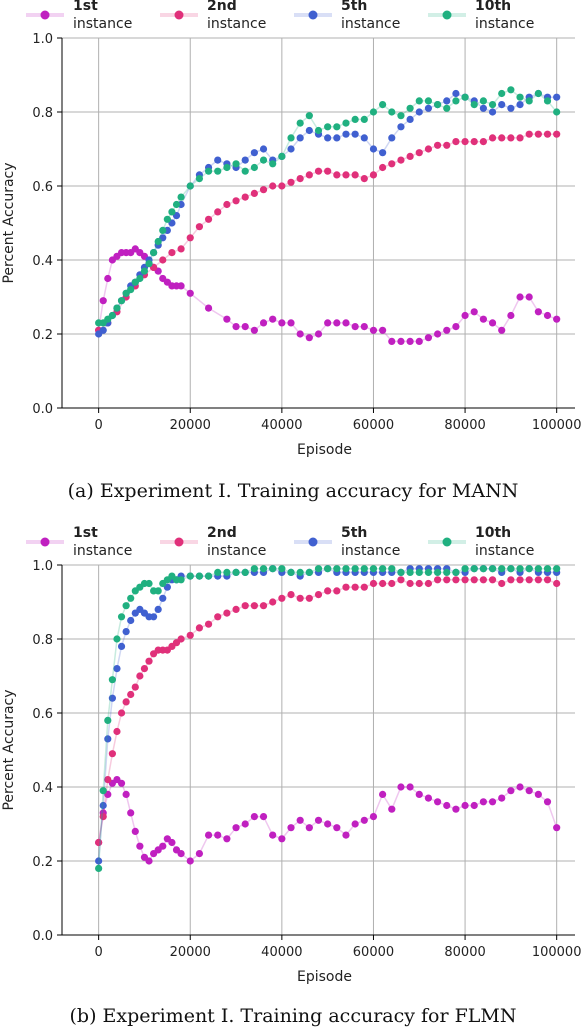  What do you see at coordinates (102, 24) in the screenshot?
I see `legend-label-line2: instance` at bounding box center [102, 24].